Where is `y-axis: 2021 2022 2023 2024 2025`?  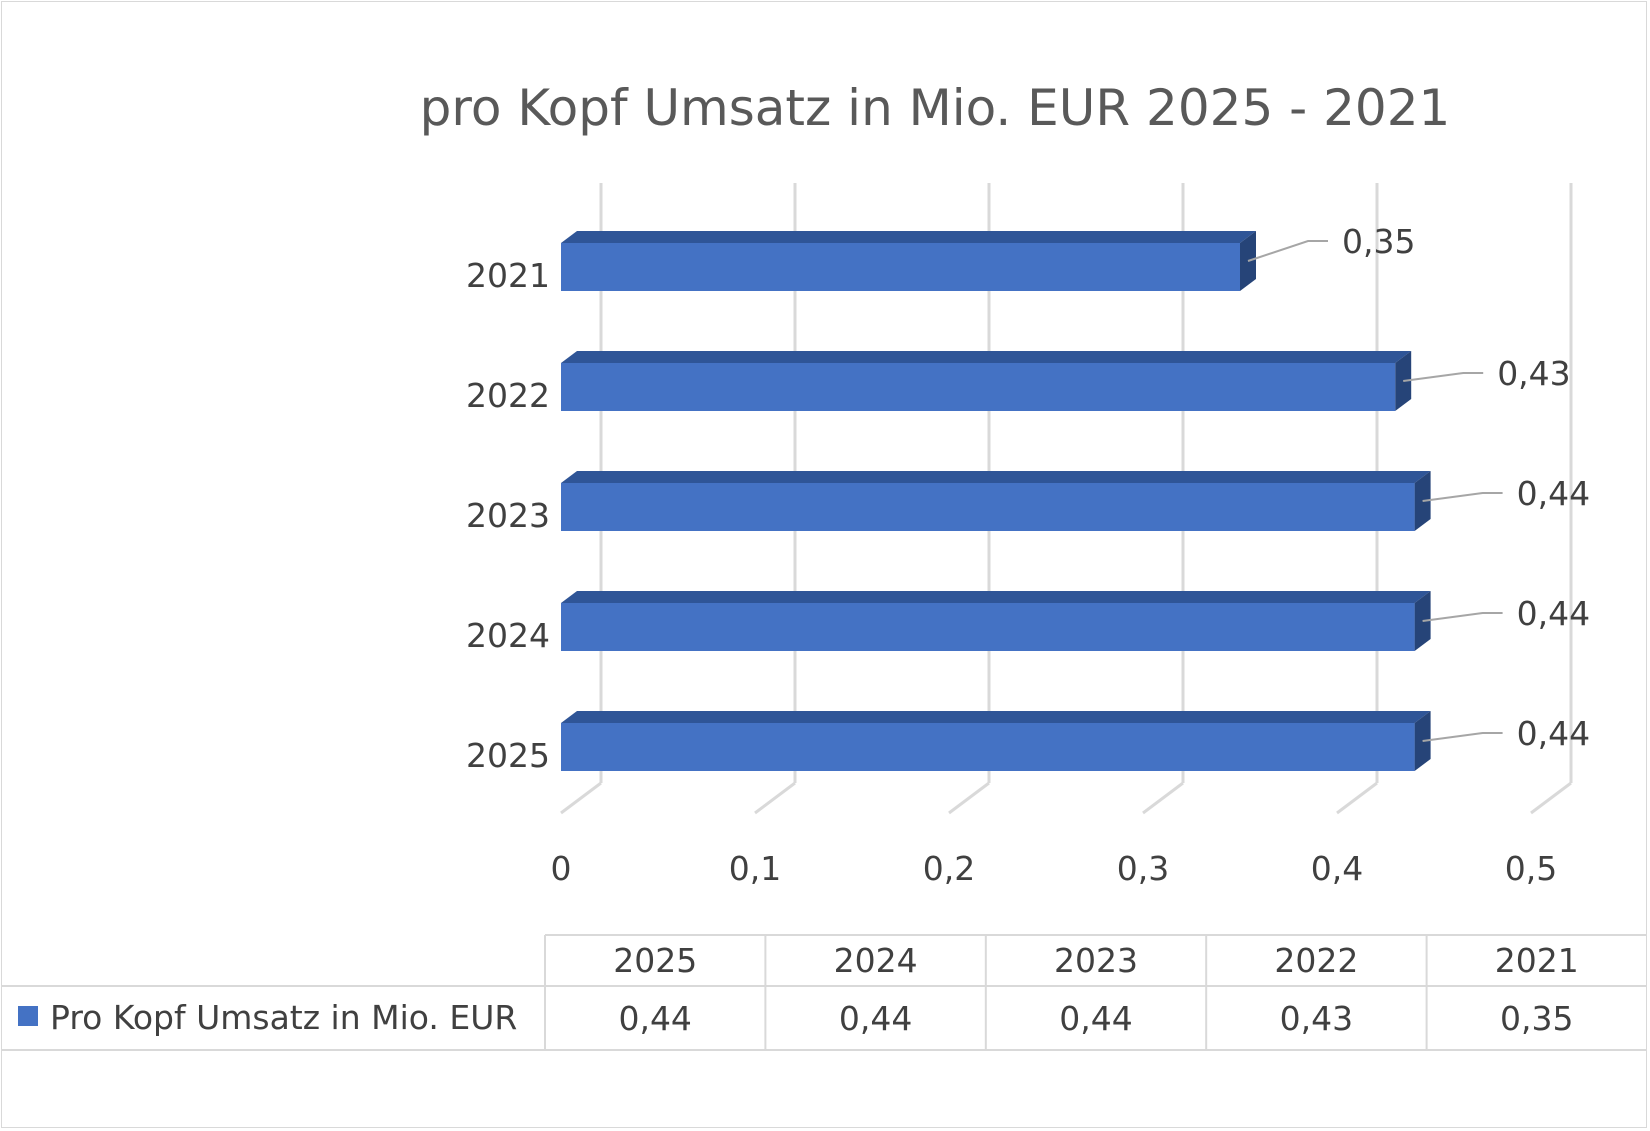 y-axis: 2021 2022 2023 2024 2025 is located at coordinates (508, 515).